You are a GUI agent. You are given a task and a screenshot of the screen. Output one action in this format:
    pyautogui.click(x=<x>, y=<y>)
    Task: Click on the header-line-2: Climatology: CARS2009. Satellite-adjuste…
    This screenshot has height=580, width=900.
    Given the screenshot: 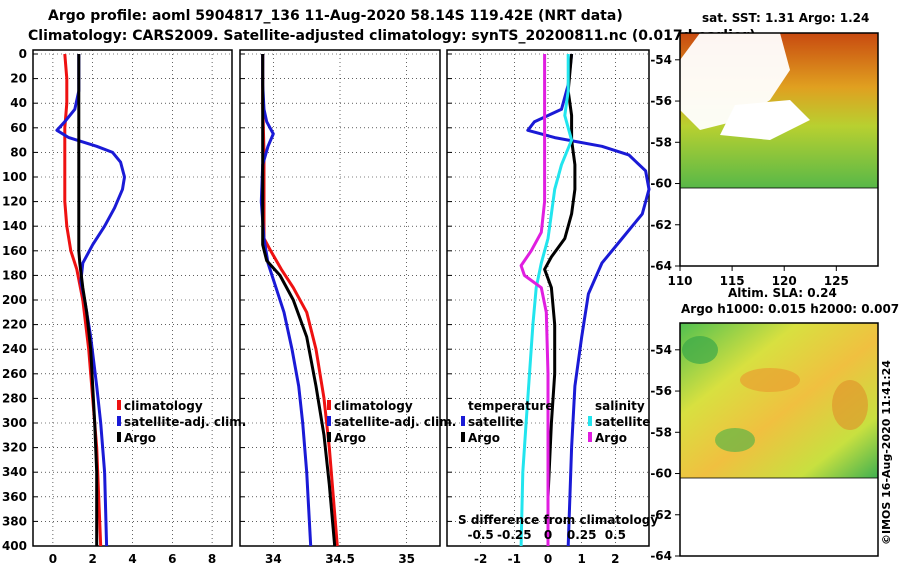 What is the action you would take?
    pyautogui.click(x=392, y=36)
    